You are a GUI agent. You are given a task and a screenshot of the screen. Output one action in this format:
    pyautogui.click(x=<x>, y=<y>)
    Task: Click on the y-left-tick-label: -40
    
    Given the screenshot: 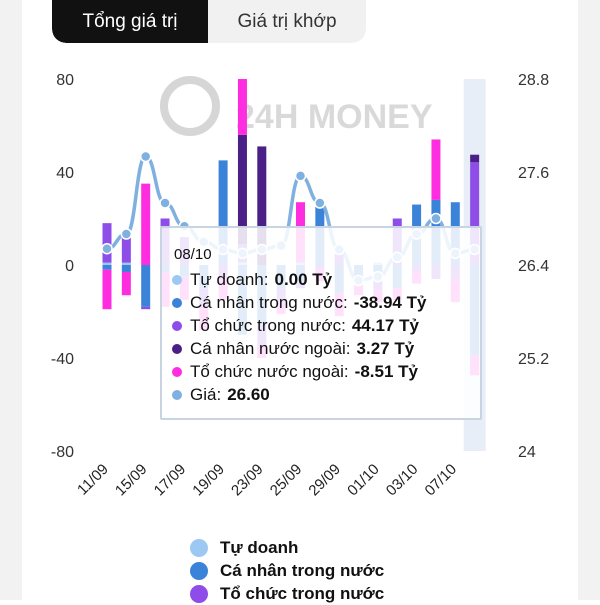 What is the action you would take?
    pyautogui.click(x=62, y=359)
    